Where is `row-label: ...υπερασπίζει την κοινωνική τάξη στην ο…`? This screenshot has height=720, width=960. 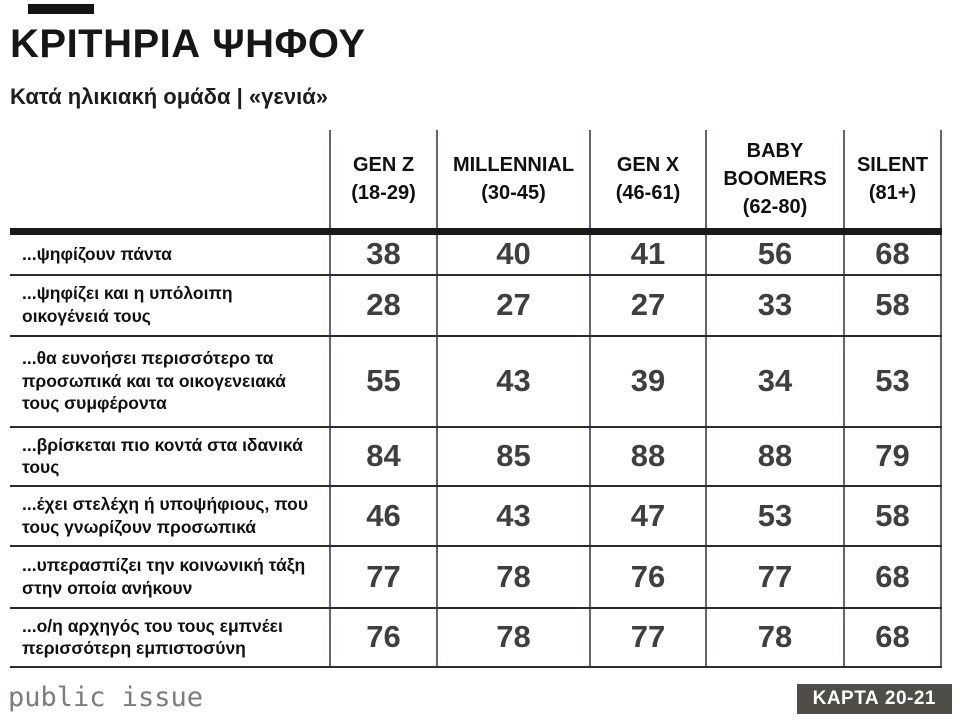
row-label: ...υπερασπίζει την κοινωνική τάξη στην ο… is located at coordinates (170, 577).